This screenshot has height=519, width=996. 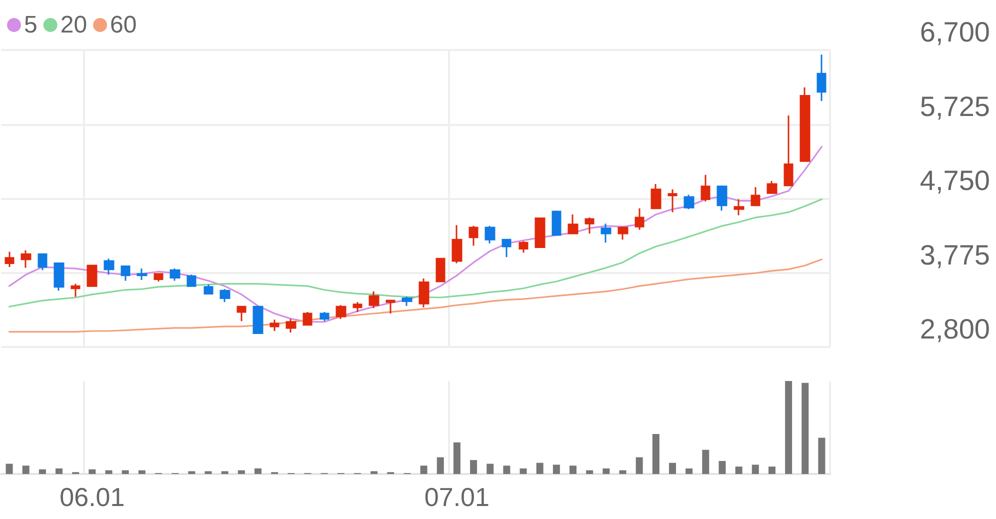 What do you see at coordinates (955, 32) in the screenshot?
I see `y-tick-label: 6,700` at bounding box center [955, 32].